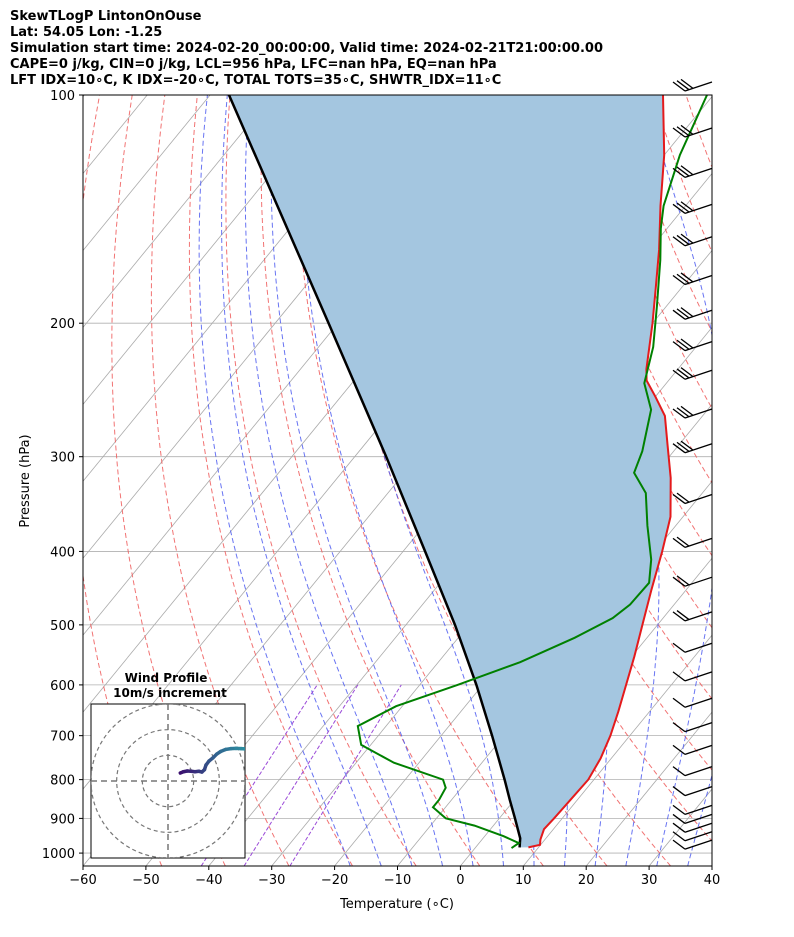 This screenshot has width=794, height=937. What do you see at coordinates (62, 324) in the screenshot?
I see `y-tick-label: 200` at bounding box center [62, 324].